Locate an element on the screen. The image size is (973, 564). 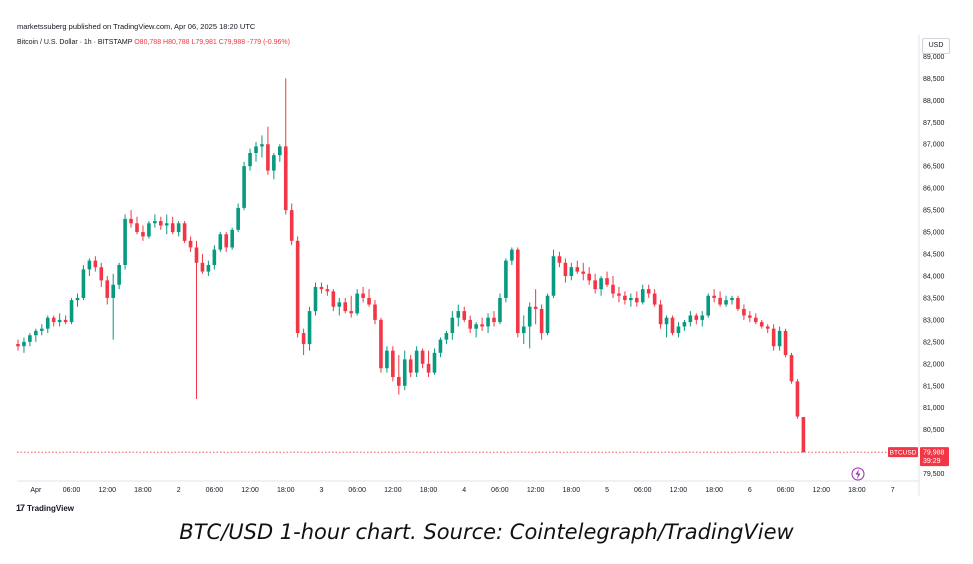
y-tick-label: 83,500 is located at coordinates (934, 298).